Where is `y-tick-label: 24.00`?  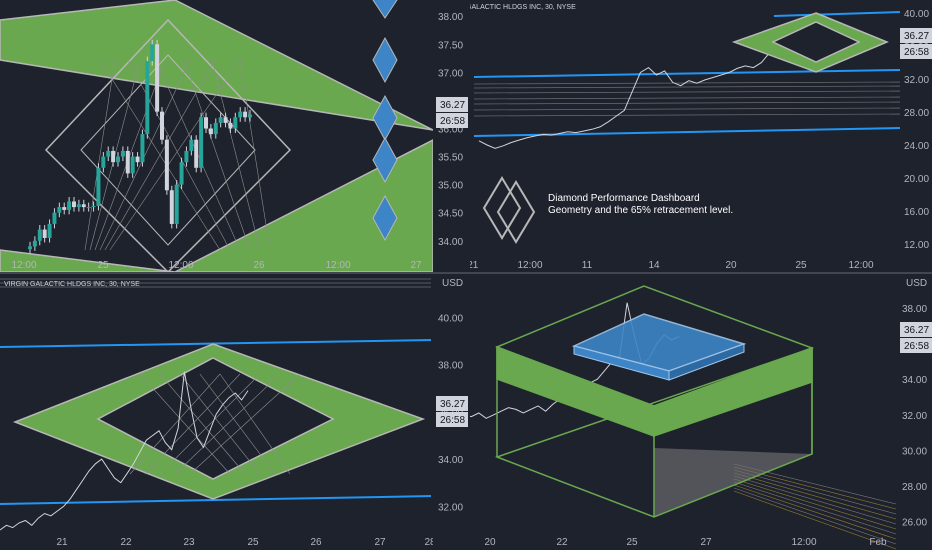 y-tick-label: 24.00 is located at coordinates (916, 146).